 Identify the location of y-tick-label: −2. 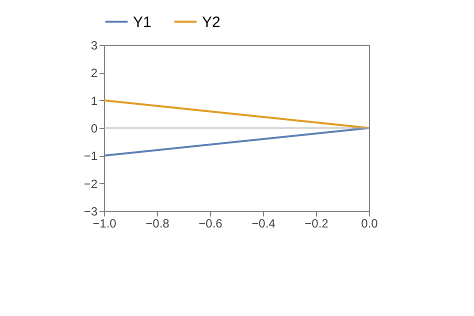
(91, 183).